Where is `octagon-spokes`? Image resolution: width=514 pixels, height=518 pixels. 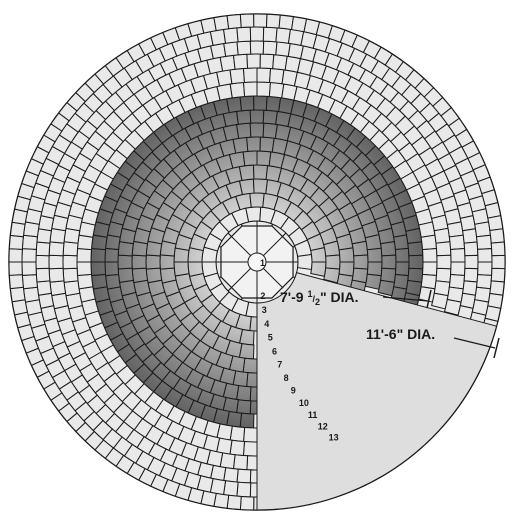
octagon-spokes is located at coordinates (257, 262).